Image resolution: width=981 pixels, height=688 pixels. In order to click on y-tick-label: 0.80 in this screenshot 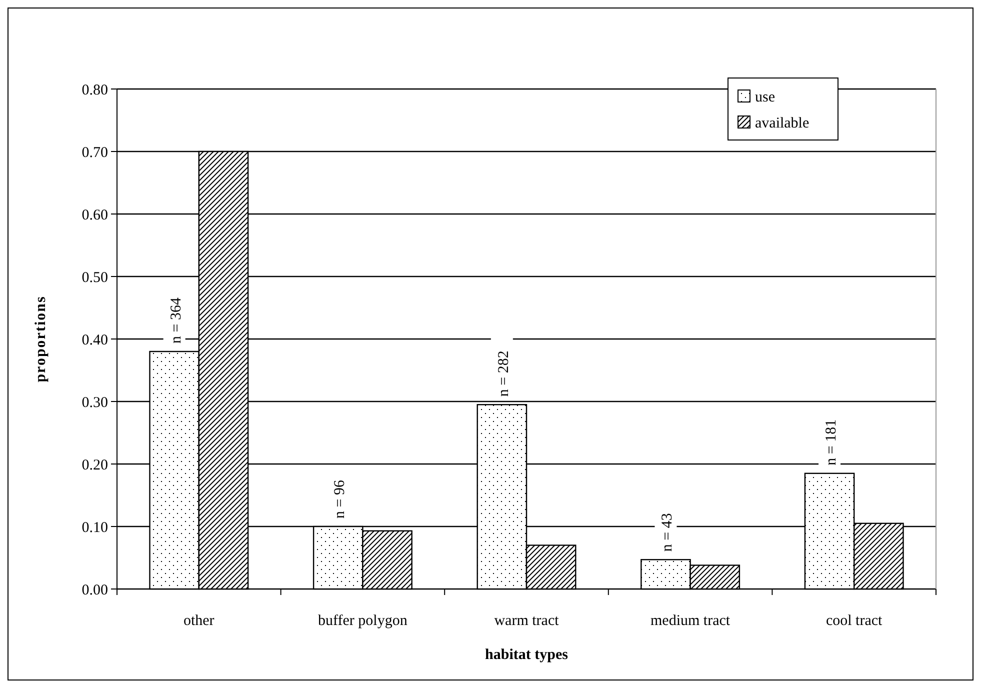, I will do `click(95, 90)`.